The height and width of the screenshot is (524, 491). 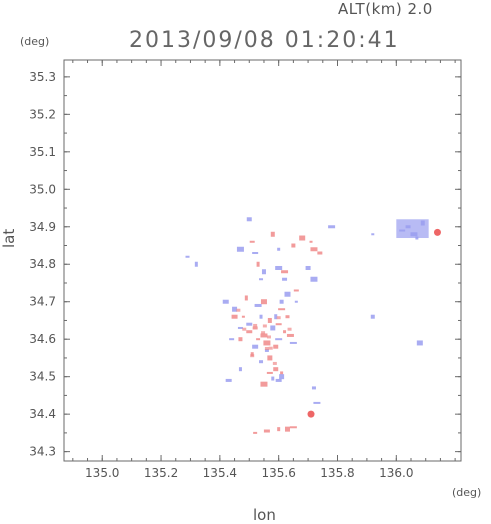 I want to click on y-tick-label: 35.1, so click(x=42, y=152).